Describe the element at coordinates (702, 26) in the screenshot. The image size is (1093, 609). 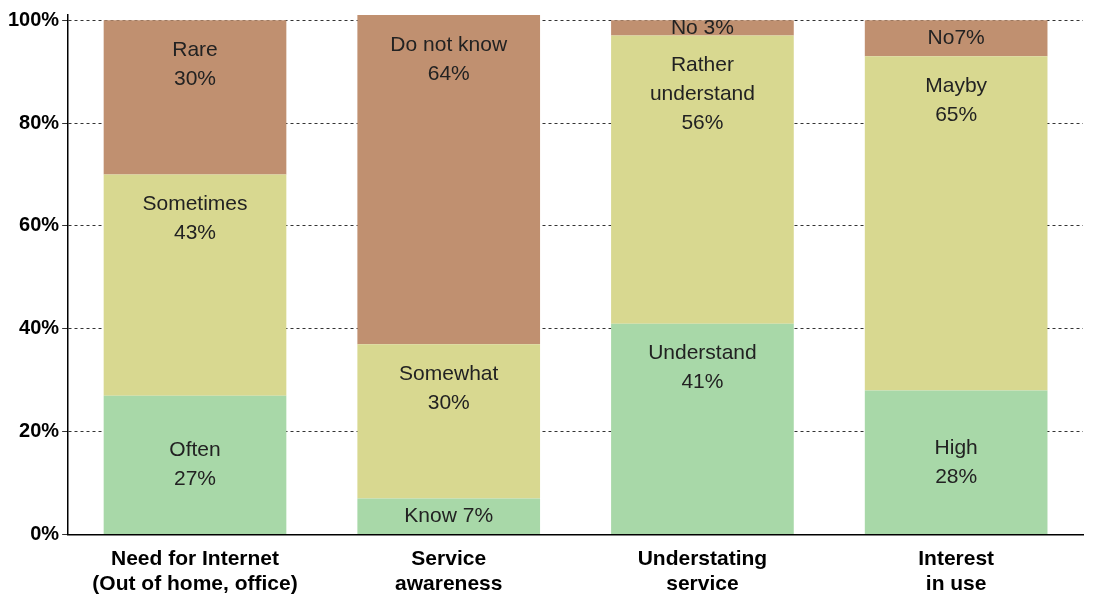
I see `data-label: No 3%` at that location.